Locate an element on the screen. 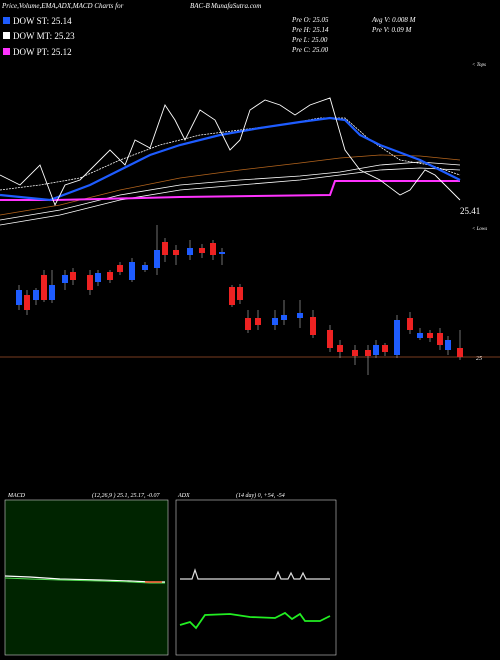 Image resolution: width=500 pixels, height=660 pixels. info: Pre C: 25.00 is located at coordinates (310, 50).